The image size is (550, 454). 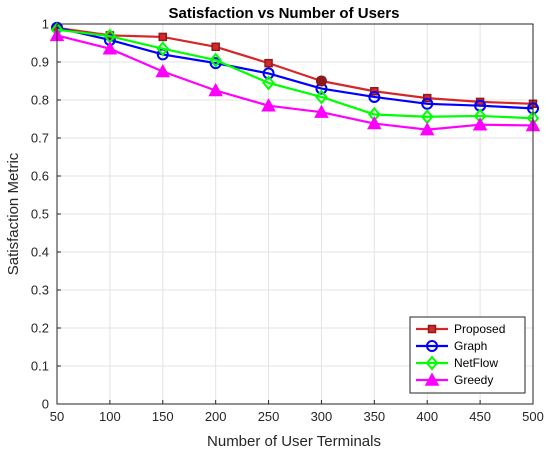 I want to click on legend-item-greedy: Greedy, so click(x=454, y=379).